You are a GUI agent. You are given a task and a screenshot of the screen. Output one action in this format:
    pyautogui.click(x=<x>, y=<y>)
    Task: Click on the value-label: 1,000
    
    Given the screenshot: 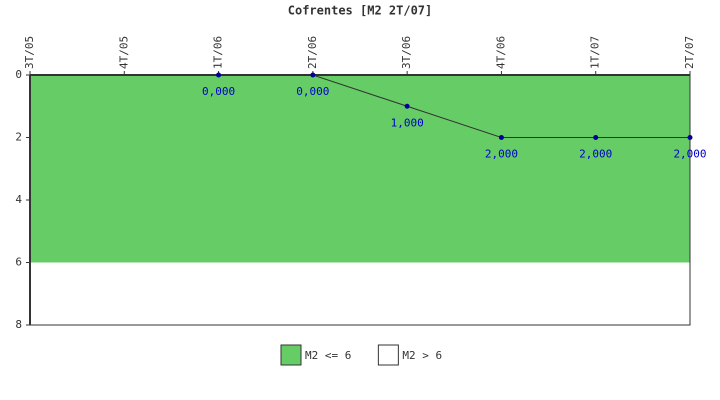 What is the action you would take?
    pyautogui.click(x=407, y=122)
    